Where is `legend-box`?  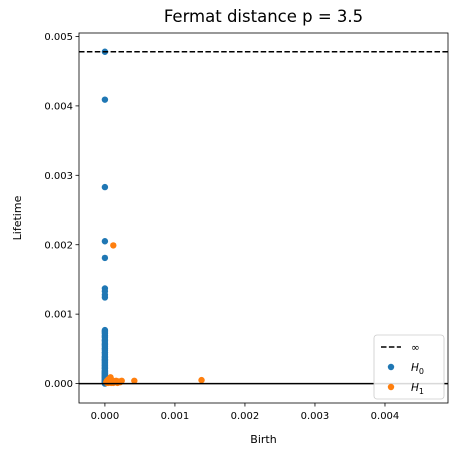
legend-box is located at coordinates (409, 367).